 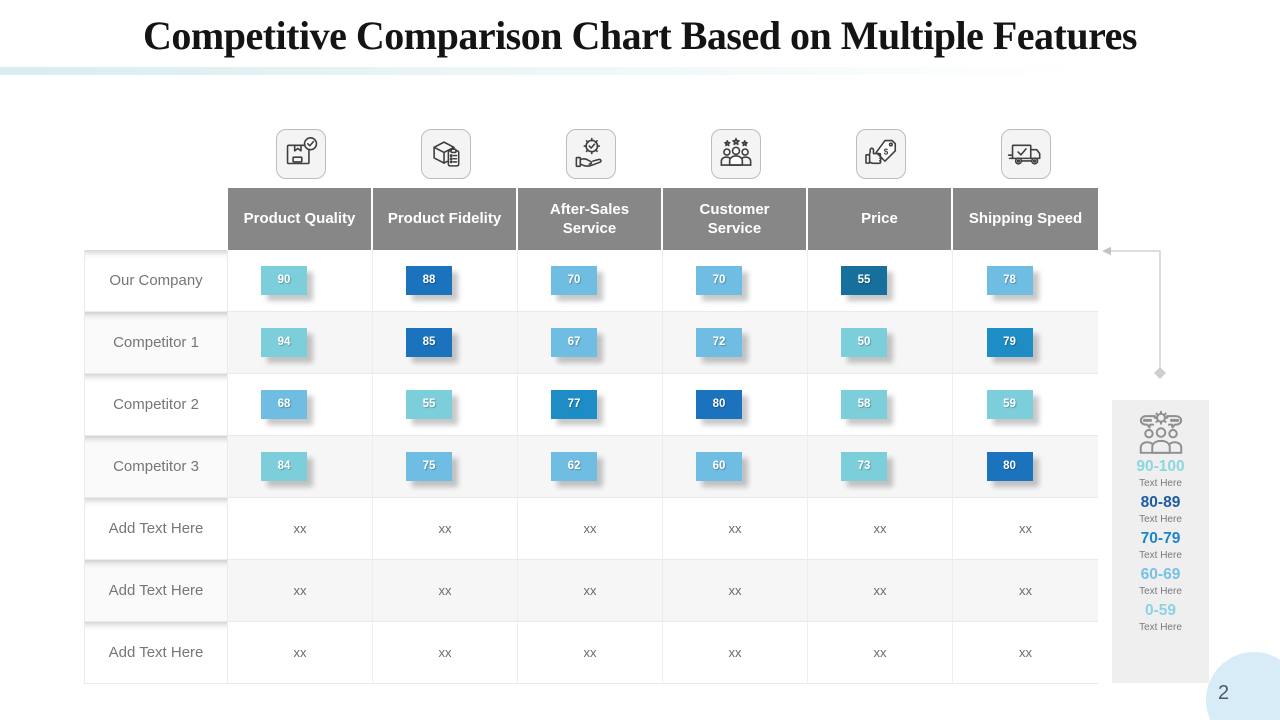 I want to click on legend-range: 90-100, so click(x=1160, y=466).